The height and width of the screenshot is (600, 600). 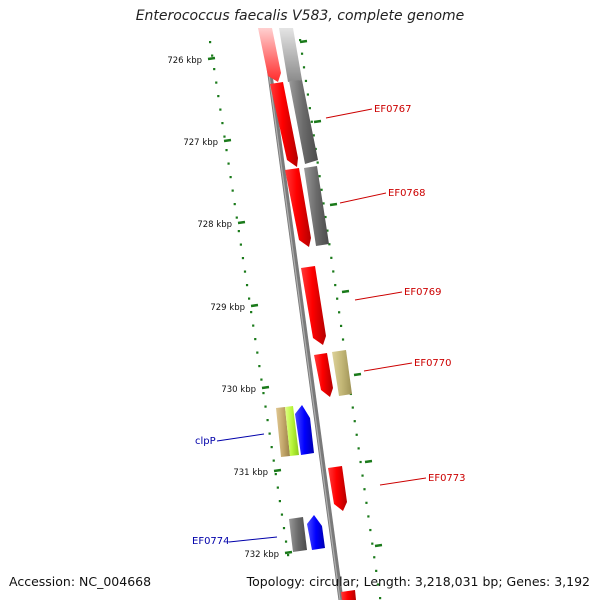 What do you see at coordinates (205, 441) in the screenshot?
I see `gene-label-clpp: clpP` at bounding box center [205, 441].